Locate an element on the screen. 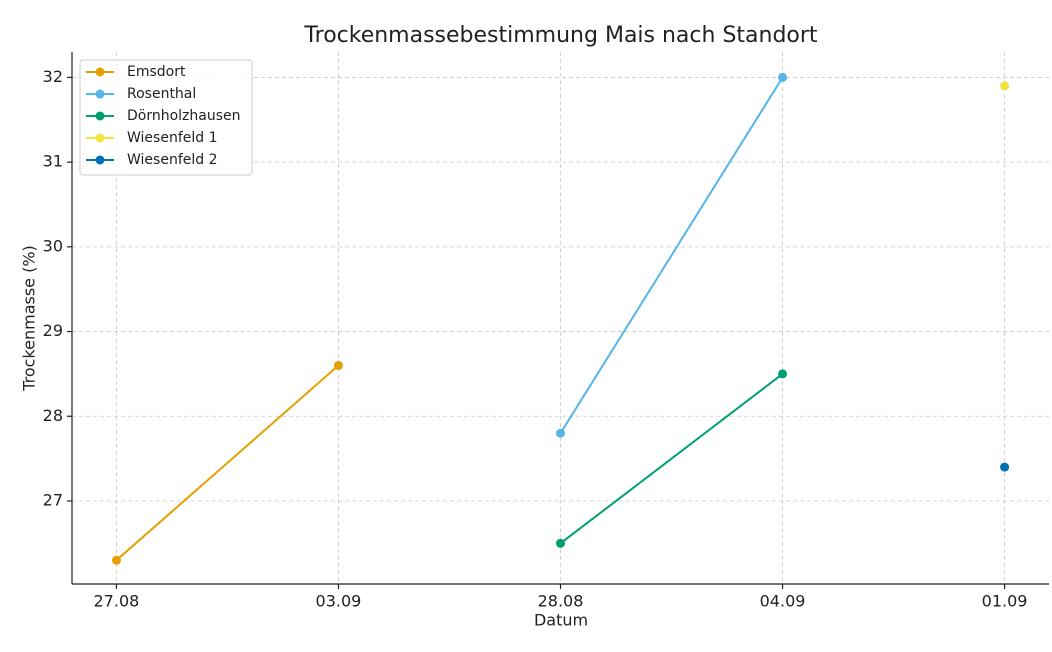 The height and width of the screenshot is (652, 1052). legend-label: Wiesenfeld 1 is located at coordinates (172, 138).